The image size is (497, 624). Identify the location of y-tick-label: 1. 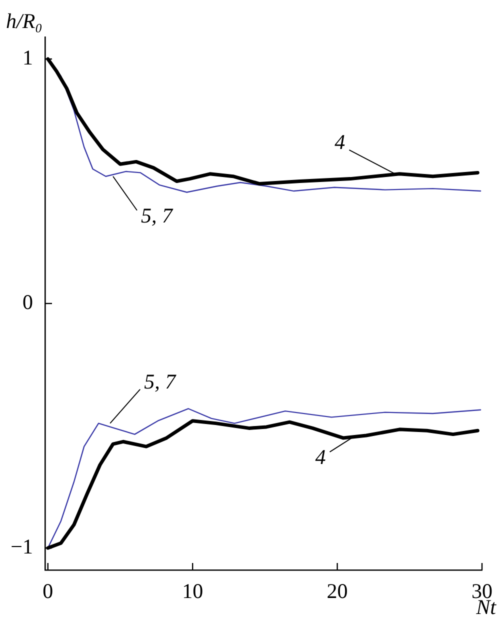
(27, 58).